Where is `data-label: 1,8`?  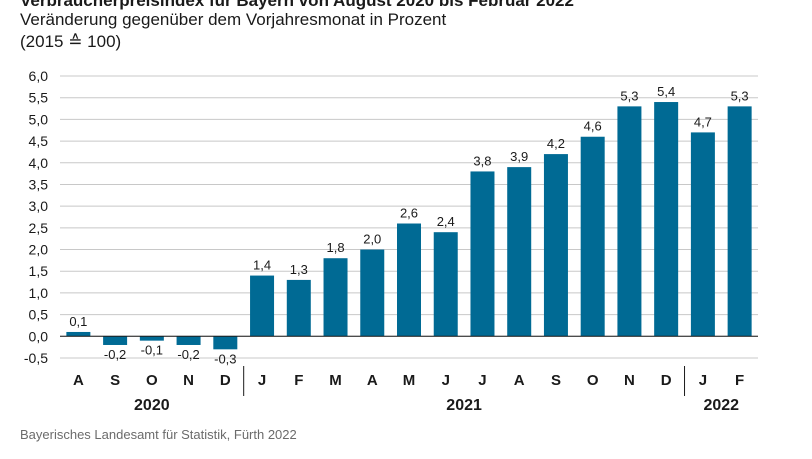 data-label: 1,8 is located at coordinates (335, 247).